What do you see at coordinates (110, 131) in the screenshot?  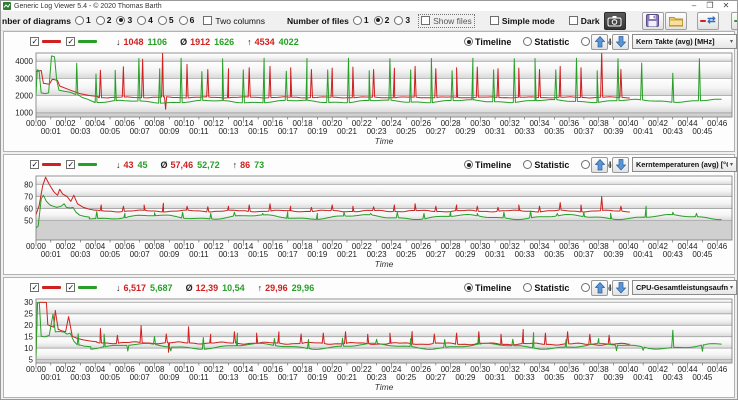 I see `svg-text: 00:05` at bounding box center [110, 131].